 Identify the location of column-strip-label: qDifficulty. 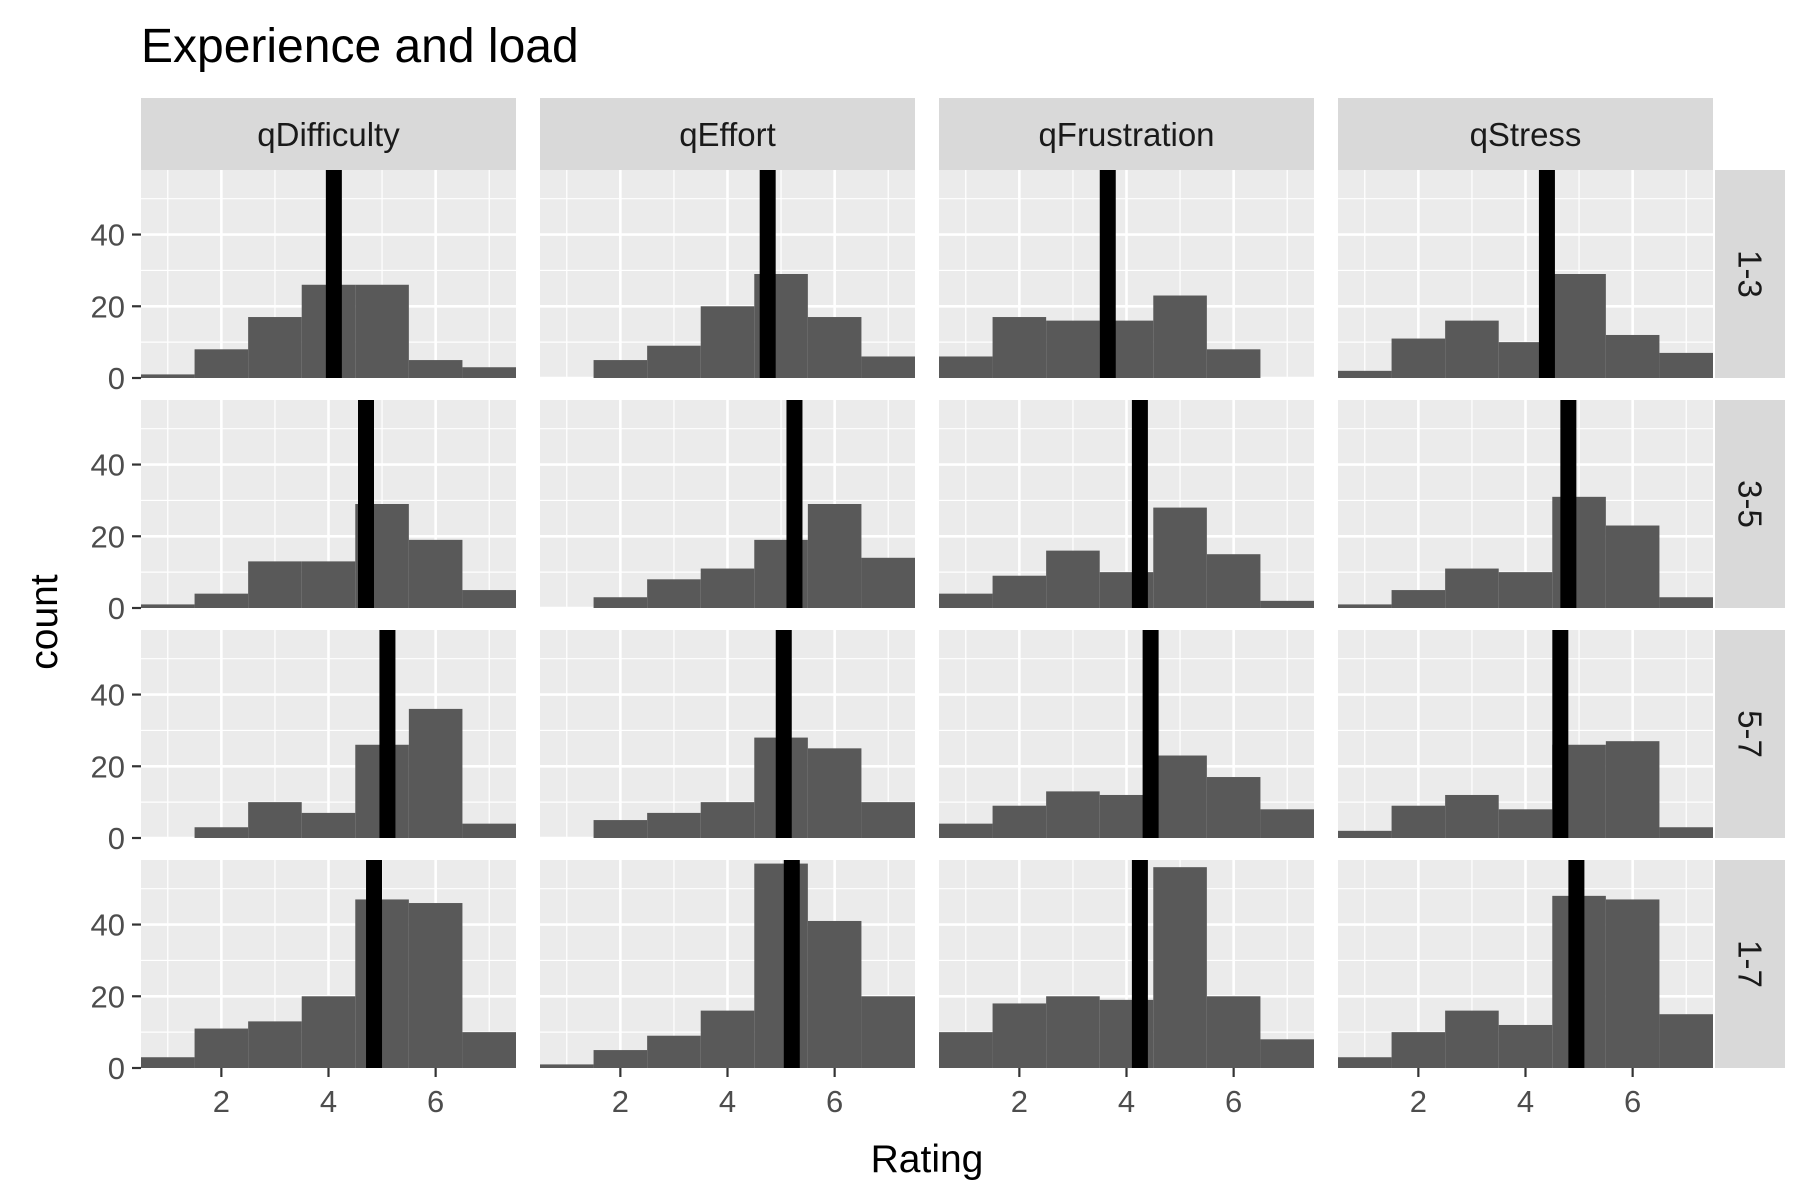
(328, 134).